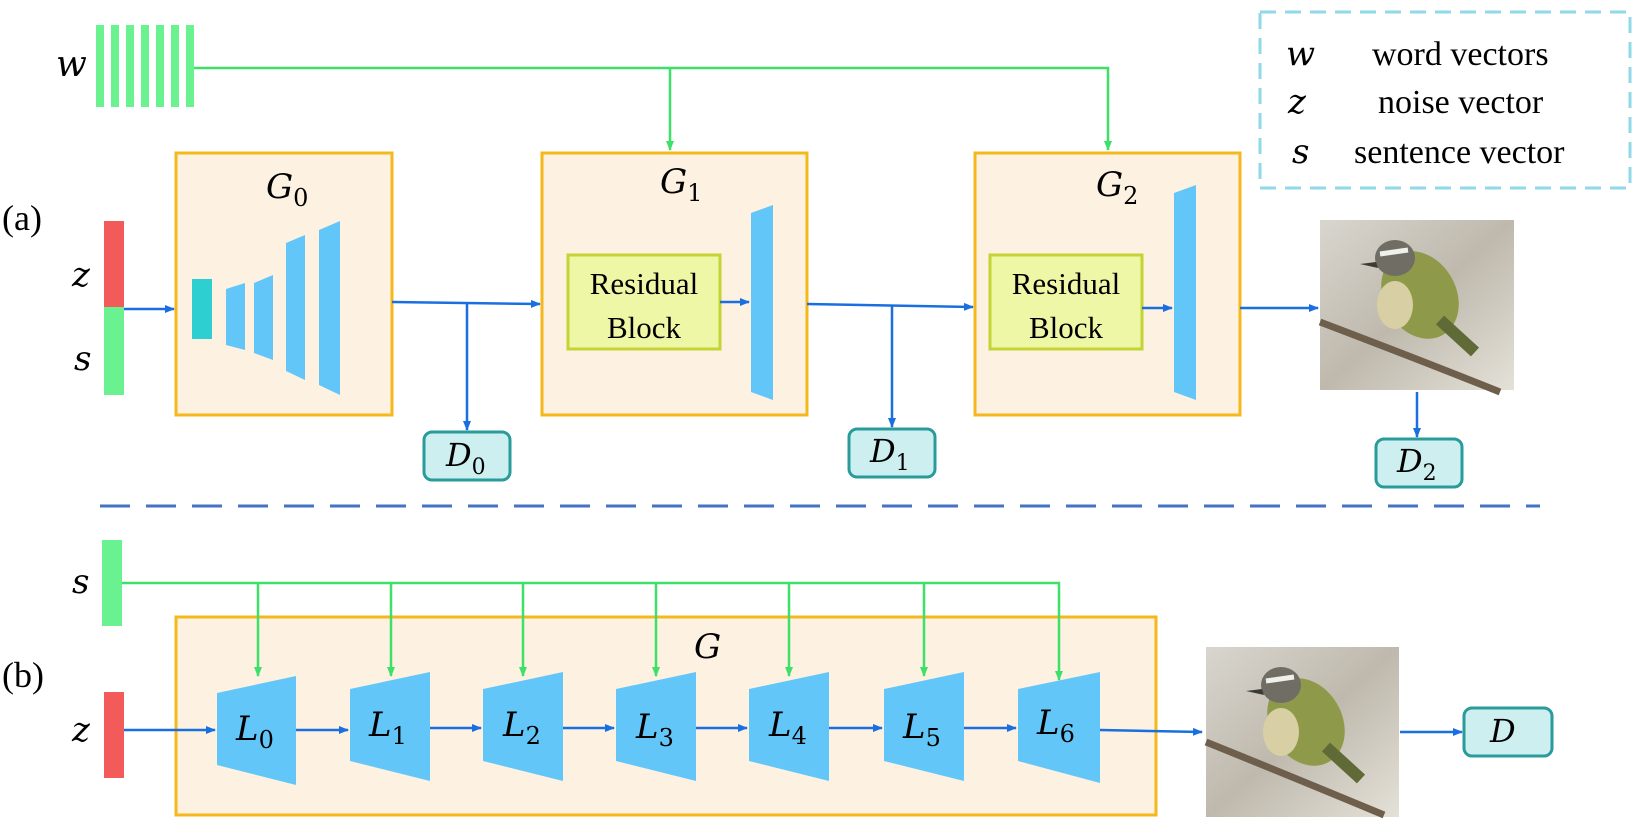 The width and height of the screenshot is (1637, 832). Describe the element at coordinates (1066, 302) in the screenshot. I see `g2-residual-block` at that location.